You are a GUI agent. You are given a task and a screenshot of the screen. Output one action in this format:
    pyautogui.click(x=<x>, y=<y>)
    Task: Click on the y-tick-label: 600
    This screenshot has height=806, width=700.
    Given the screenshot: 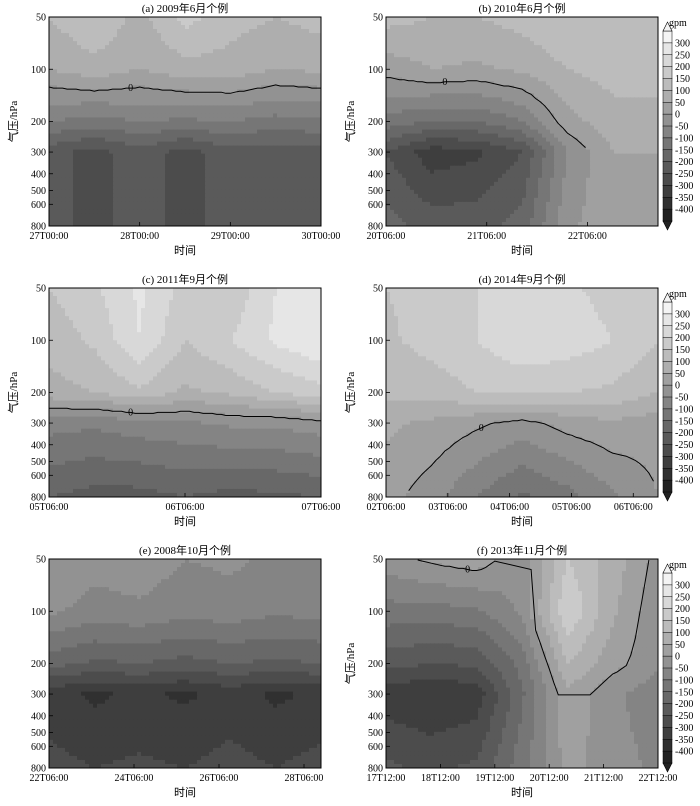 What is the action you would take?
    pyautogui.click(x=38, y=205)
    